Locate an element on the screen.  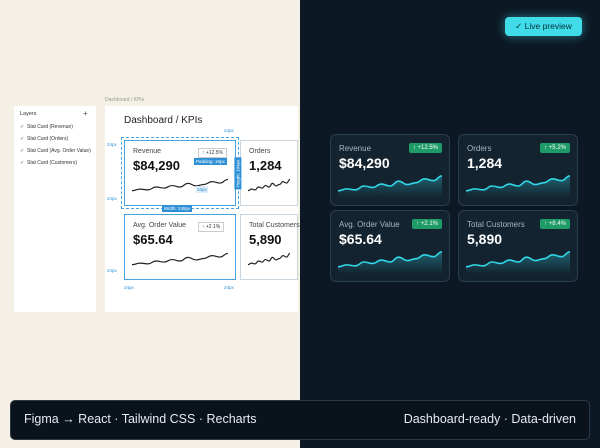
padding-label: Padding: 16px is located at coordinates (210, 161).